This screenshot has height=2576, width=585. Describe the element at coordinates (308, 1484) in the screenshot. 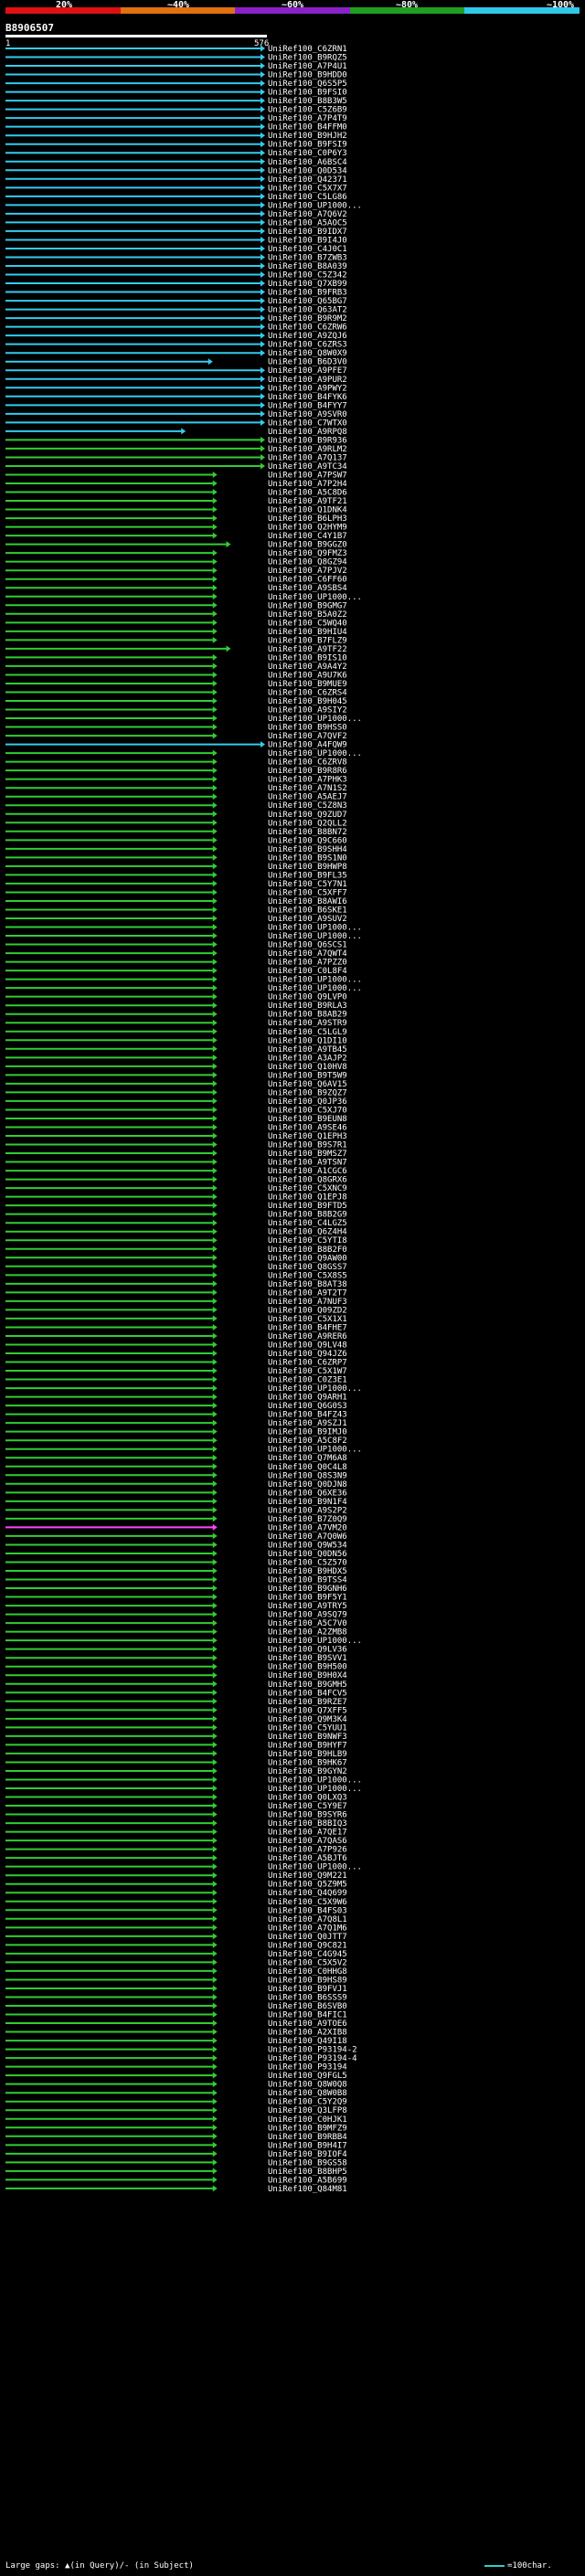

I see `hit-label: UniRef100_Q0DJN8` at that location.